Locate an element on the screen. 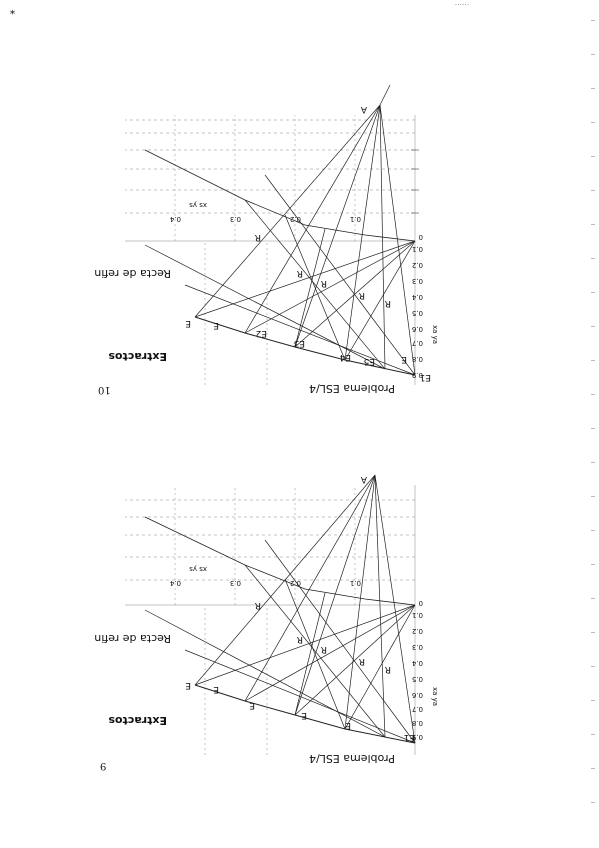 This screenshot has width=599, height=848. point-label-4: E4 is located at coordinates (345, 357).